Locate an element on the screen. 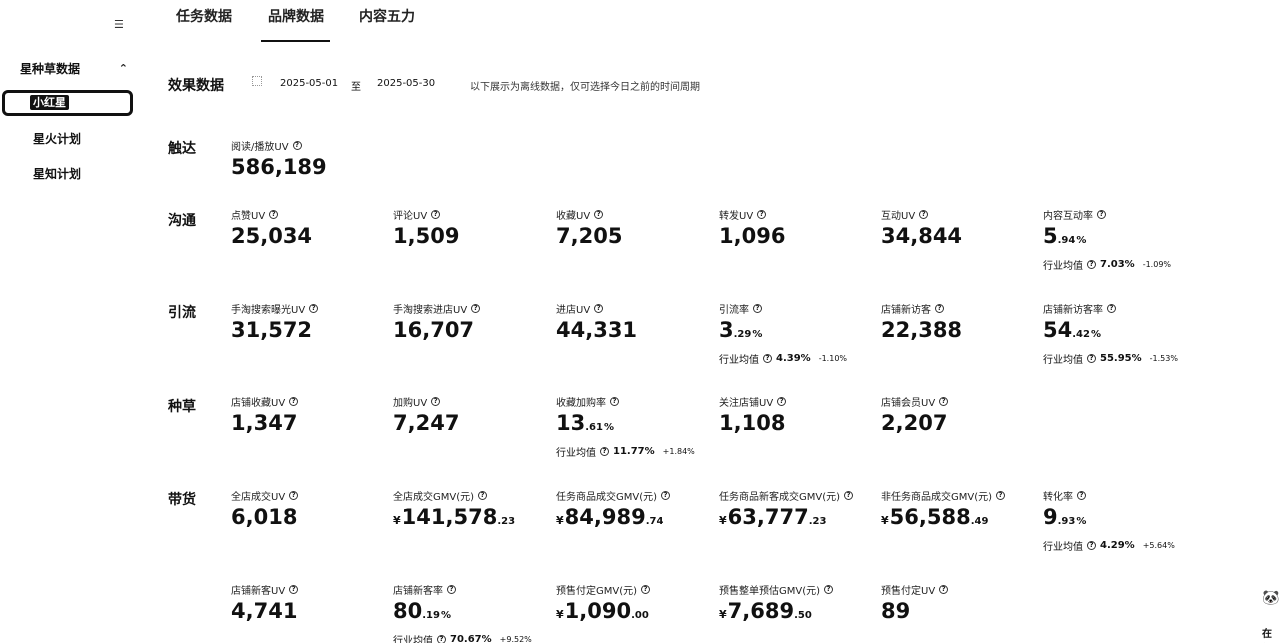  metric-value: 13.61% is located at coordinates (636, 425).